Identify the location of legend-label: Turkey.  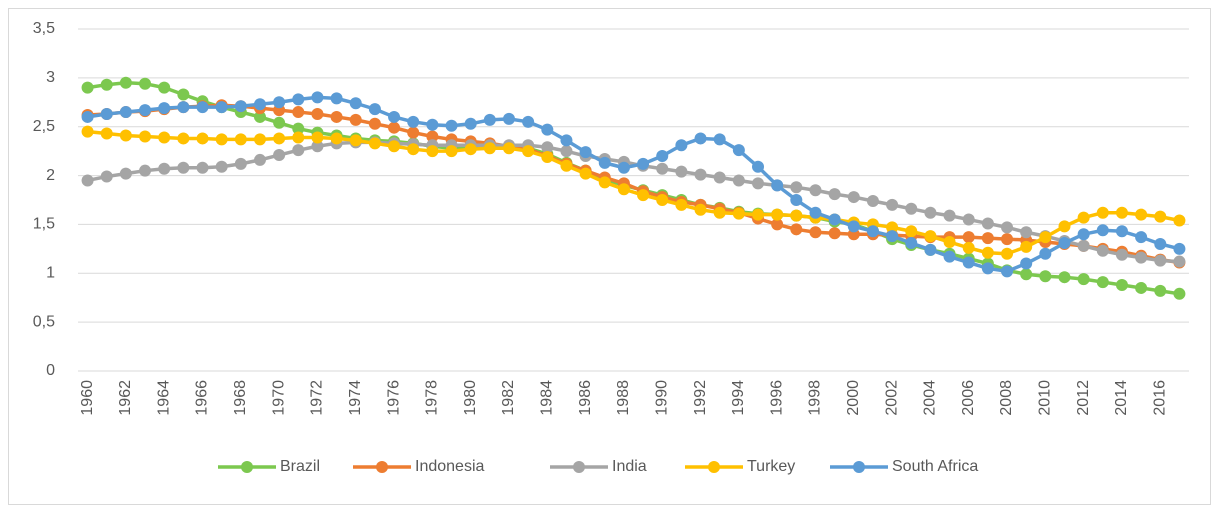
(771, 466).